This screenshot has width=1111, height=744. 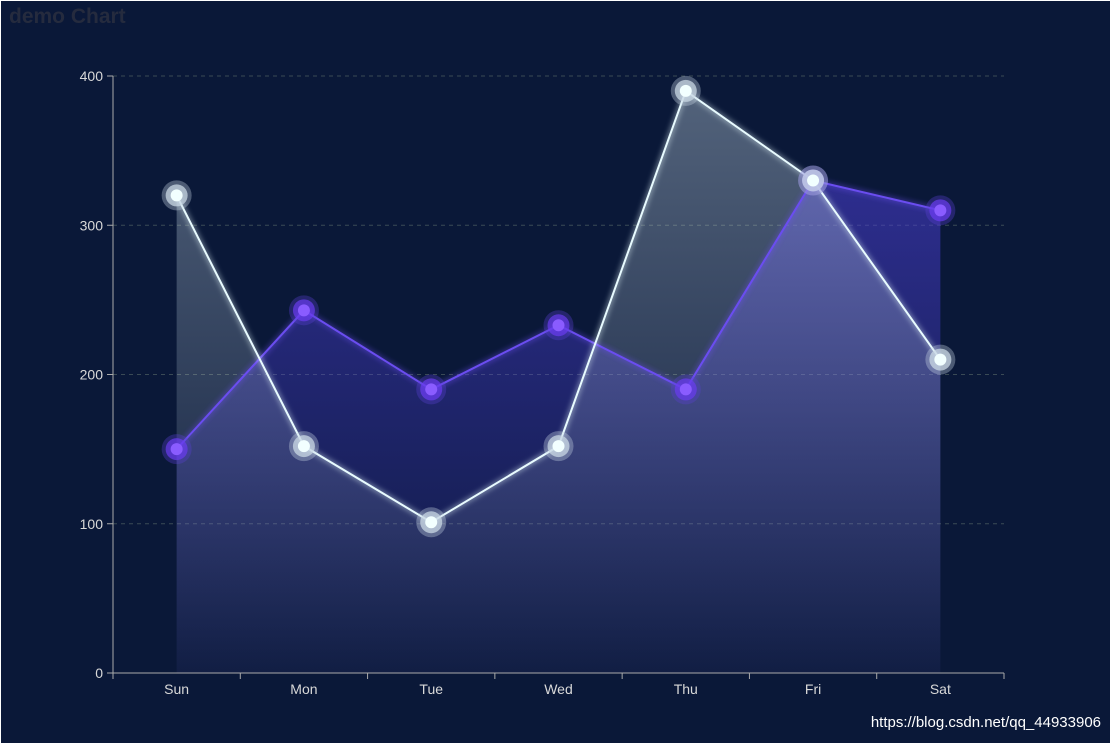 What do you see at coordinates (431, 689) in the screenshot?
I see `x-tick-label: Tue` at bounding box center [431, 689].